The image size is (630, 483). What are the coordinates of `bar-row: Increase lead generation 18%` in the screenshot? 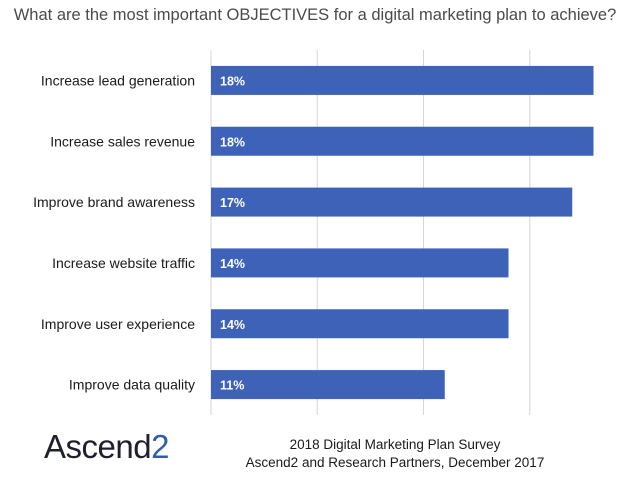 It's located at (317, 80).